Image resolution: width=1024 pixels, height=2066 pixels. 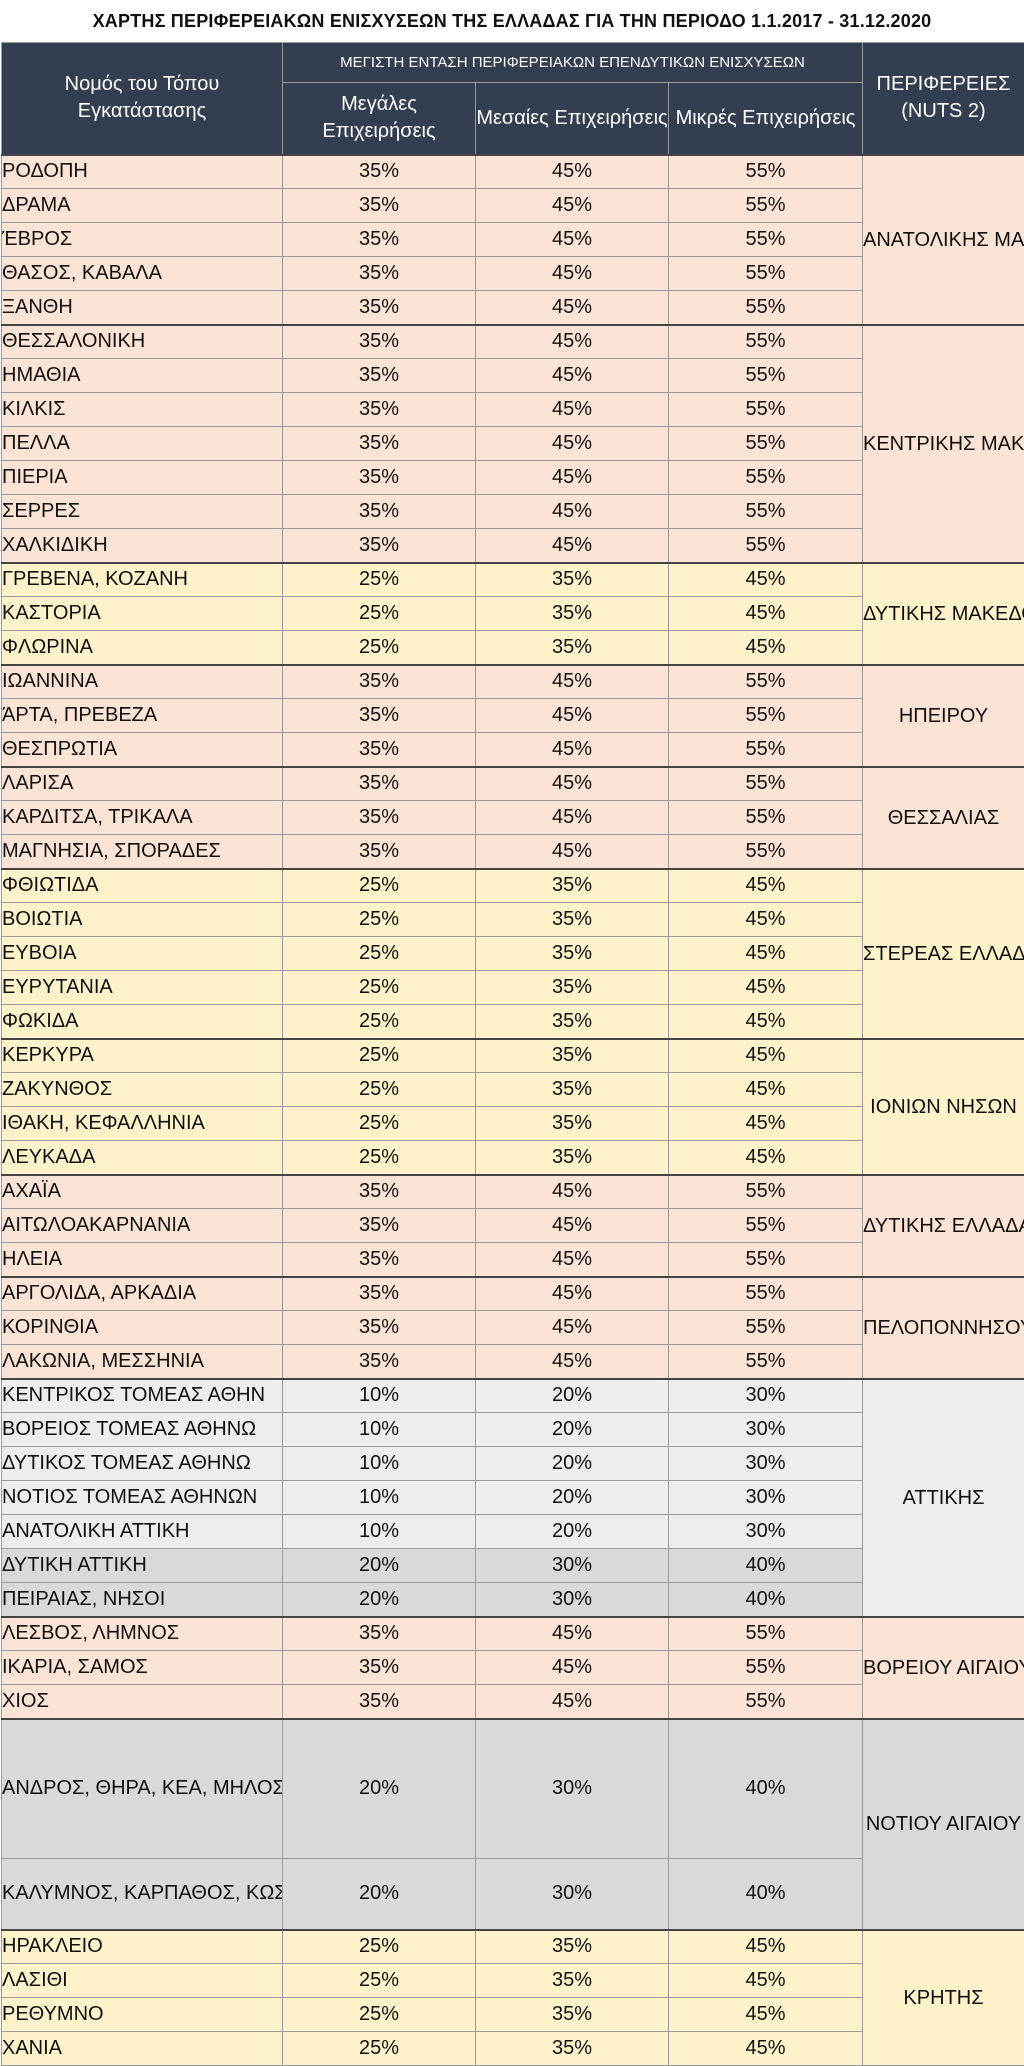 What do you see at coordinates (142, 1498) in the screenshot?
I see `nomos-cell: ΝΟΤΙΟΣ ΤΟΜΕΑΣ ΑΘΗΝΩΝ` at bounding box center [142, 1498].